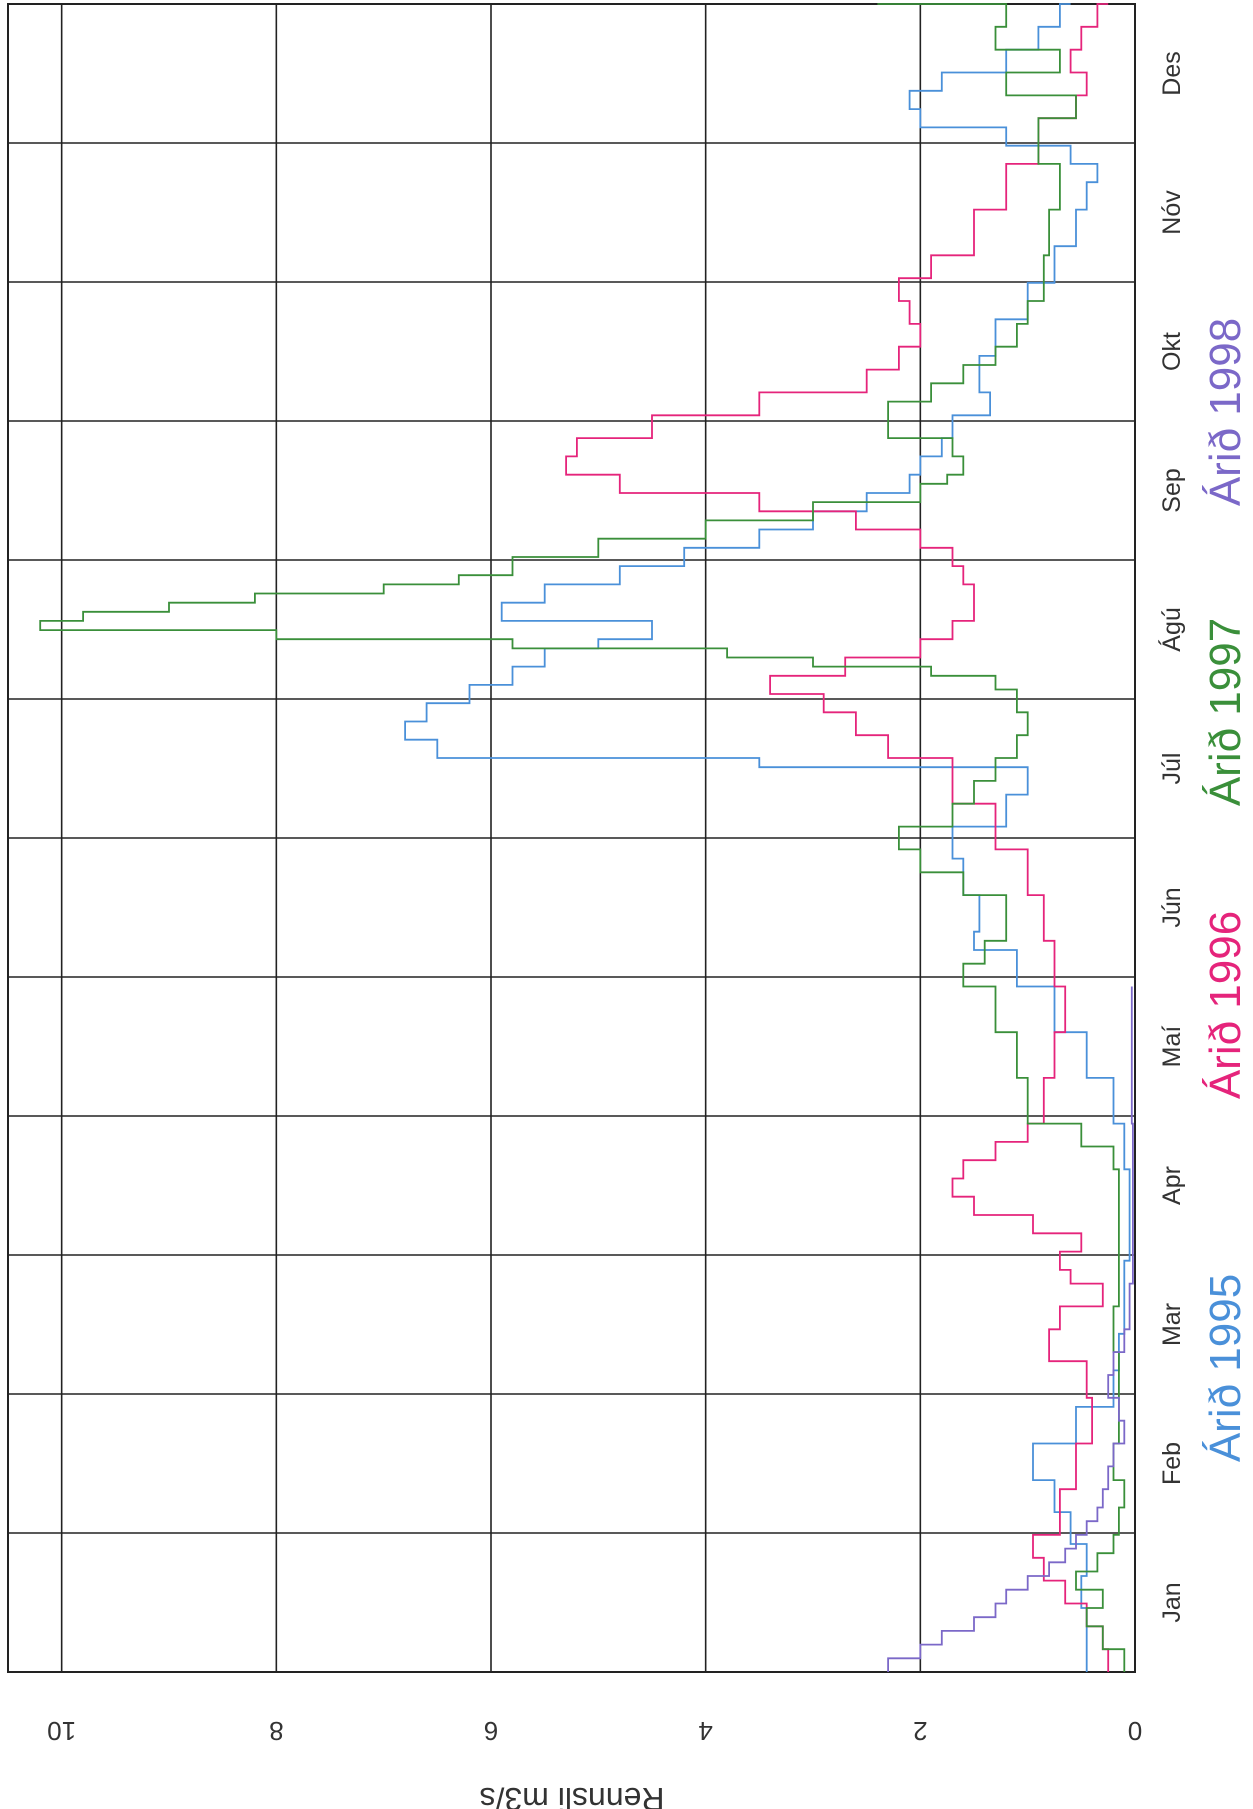 This screenshot has width=1253, height=1809. What do you see at coordinates (1172, 490) in the screenshot?
I see `month-label: Sep` at bounding box center [1172, 490].